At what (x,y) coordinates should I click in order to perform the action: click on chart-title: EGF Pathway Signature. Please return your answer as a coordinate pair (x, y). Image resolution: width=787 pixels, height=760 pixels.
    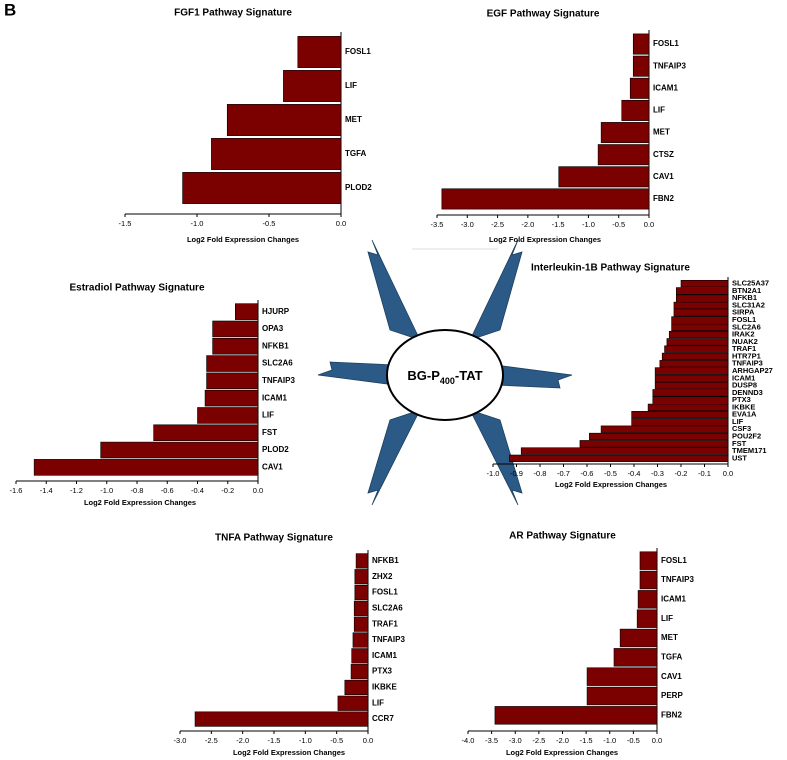
    Looking at the image, I should click on (543, 14).